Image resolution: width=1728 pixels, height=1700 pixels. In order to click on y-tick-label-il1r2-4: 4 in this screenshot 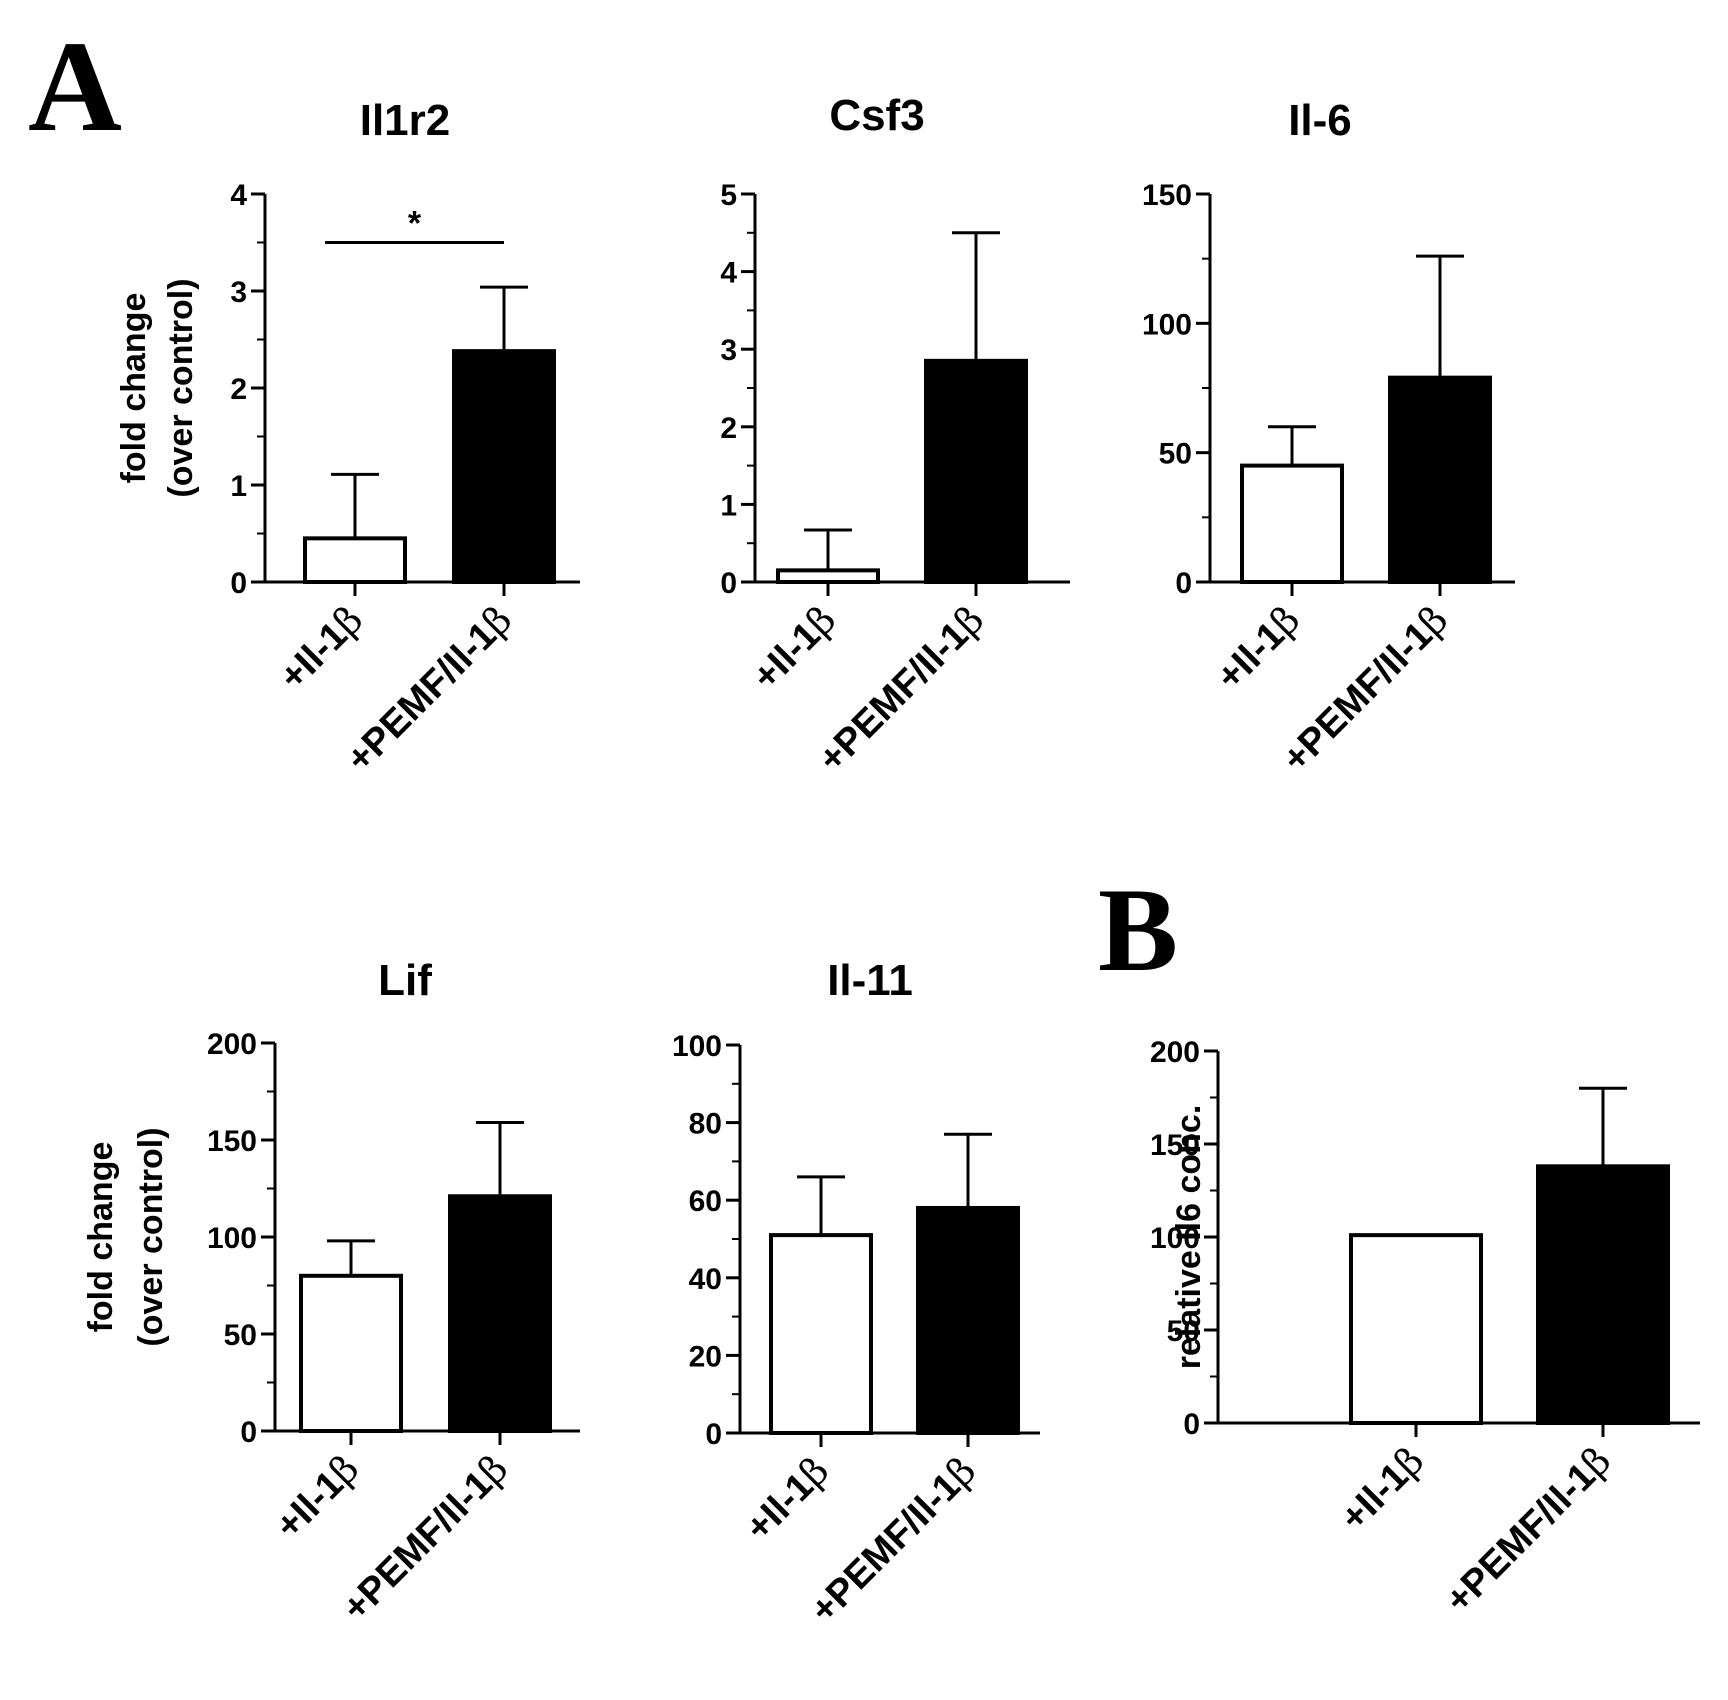, I will do `click(238, 195)`.